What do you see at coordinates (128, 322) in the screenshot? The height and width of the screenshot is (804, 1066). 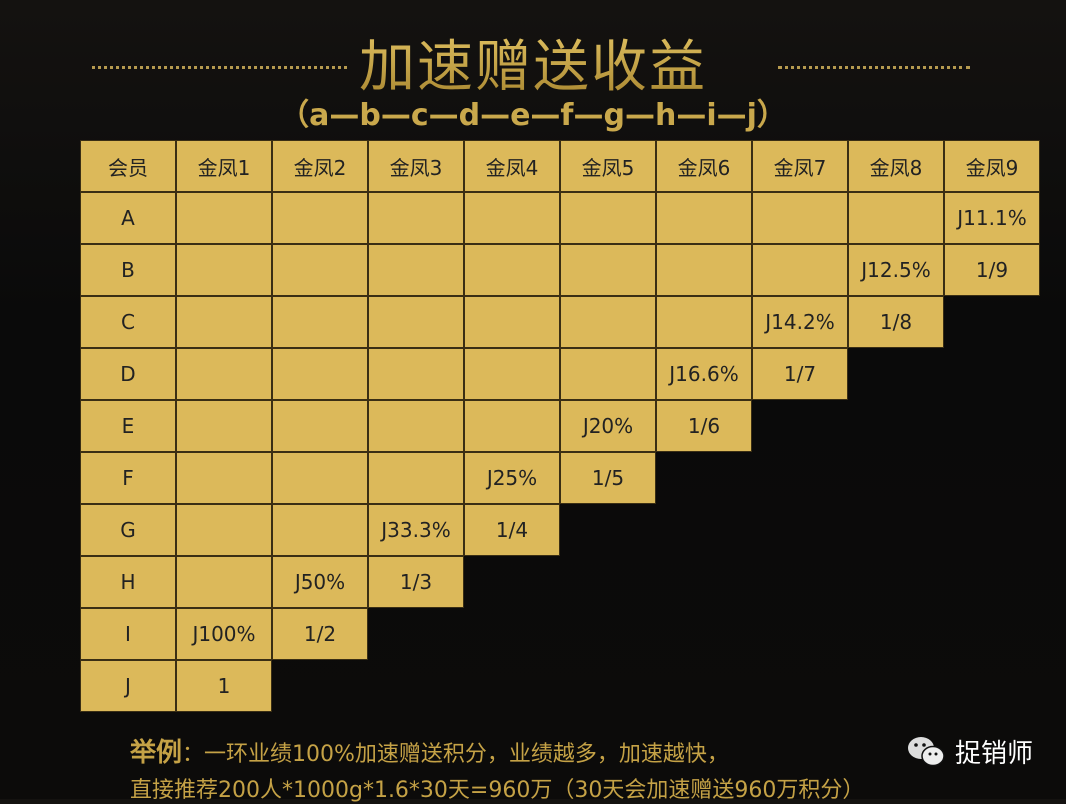 I see `member-label: C` at bounding box center [128, 322].